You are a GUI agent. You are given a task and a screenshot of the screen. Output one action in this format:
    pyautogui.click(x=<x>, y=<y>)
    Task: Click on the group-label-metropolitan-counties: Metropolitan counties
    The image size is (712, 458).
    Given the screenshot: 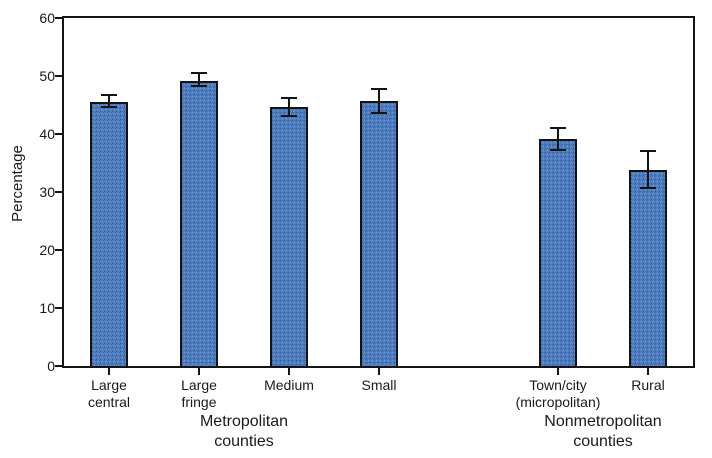 What is the action you would take?
    pyautogui.click(x=244, y=431)
    